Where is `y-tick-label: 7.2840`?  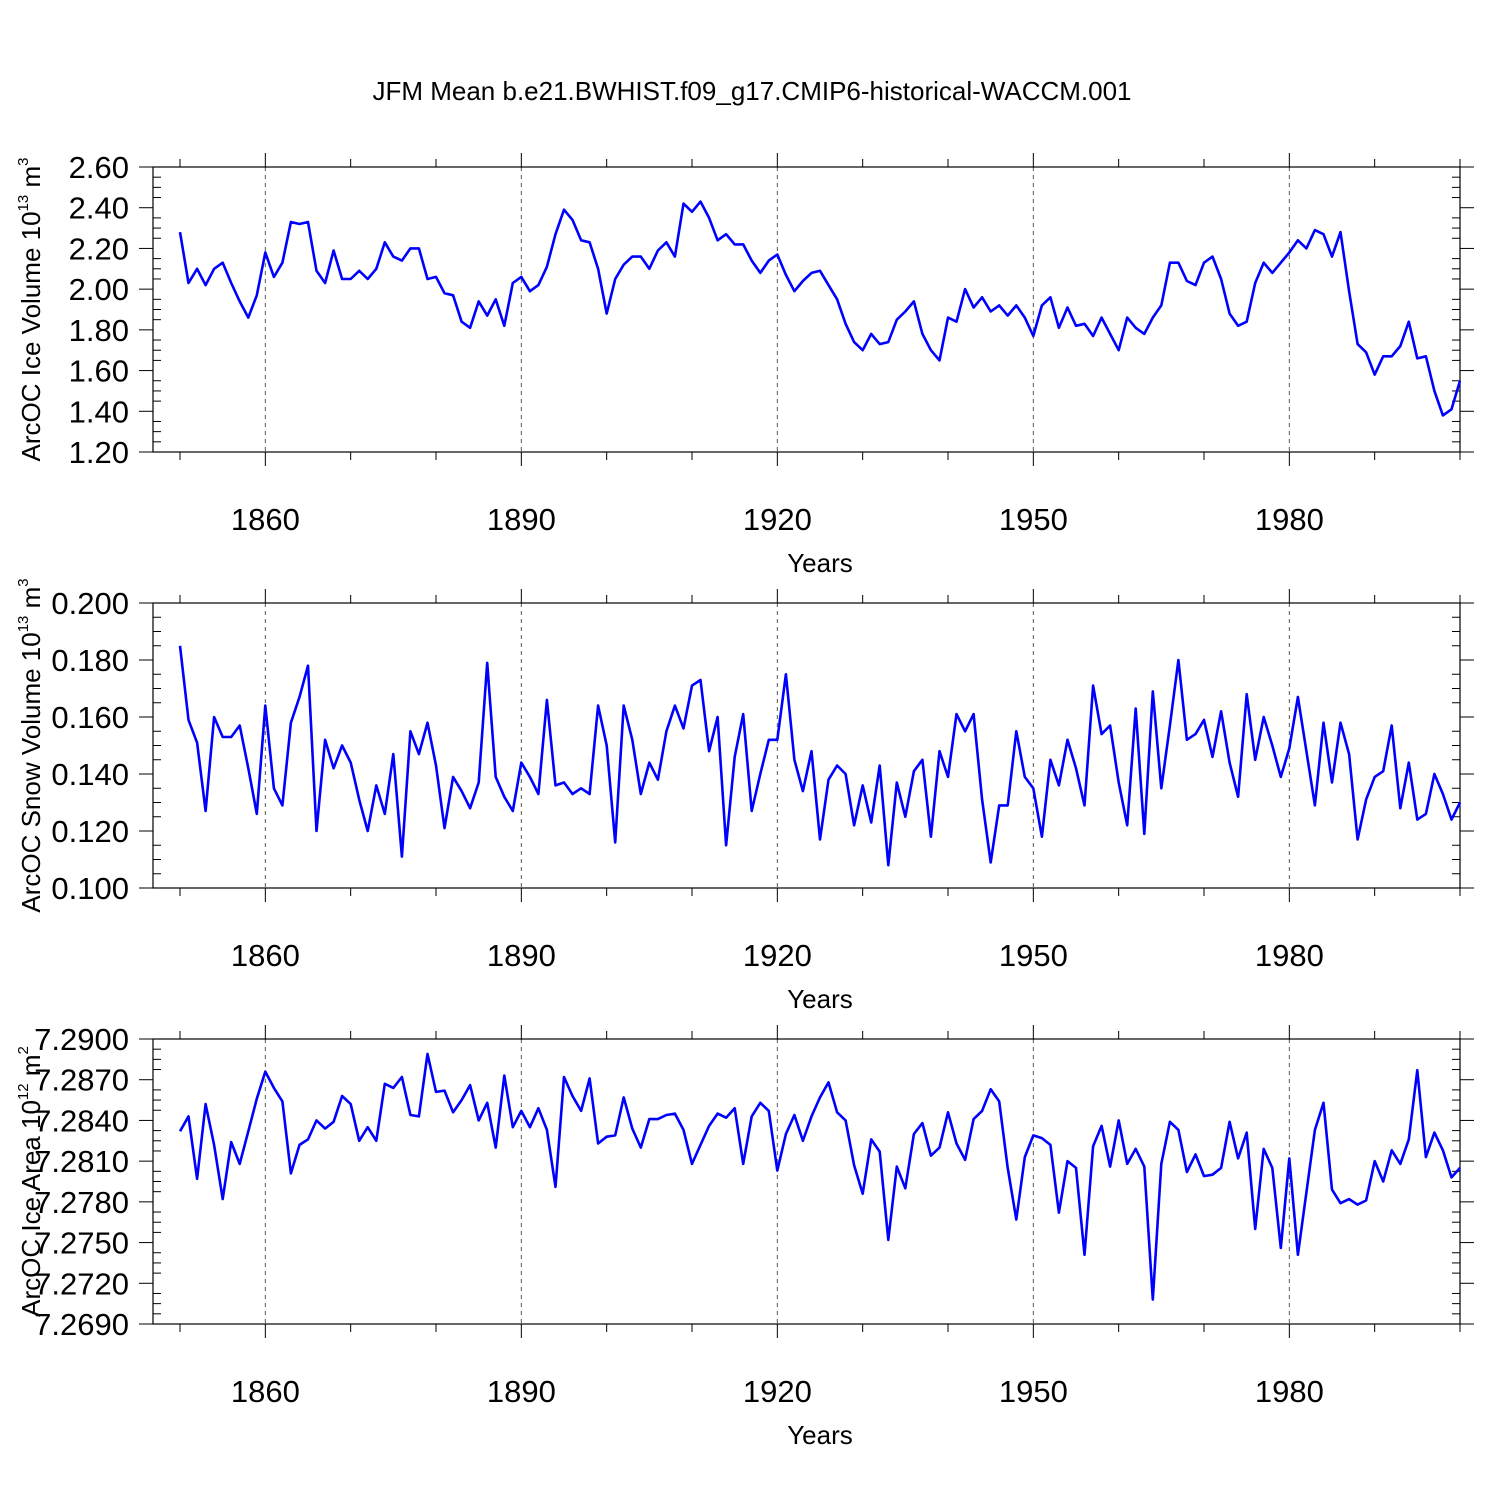
y-tick-label: 7.2840 is located at coordinates (81, 1120).